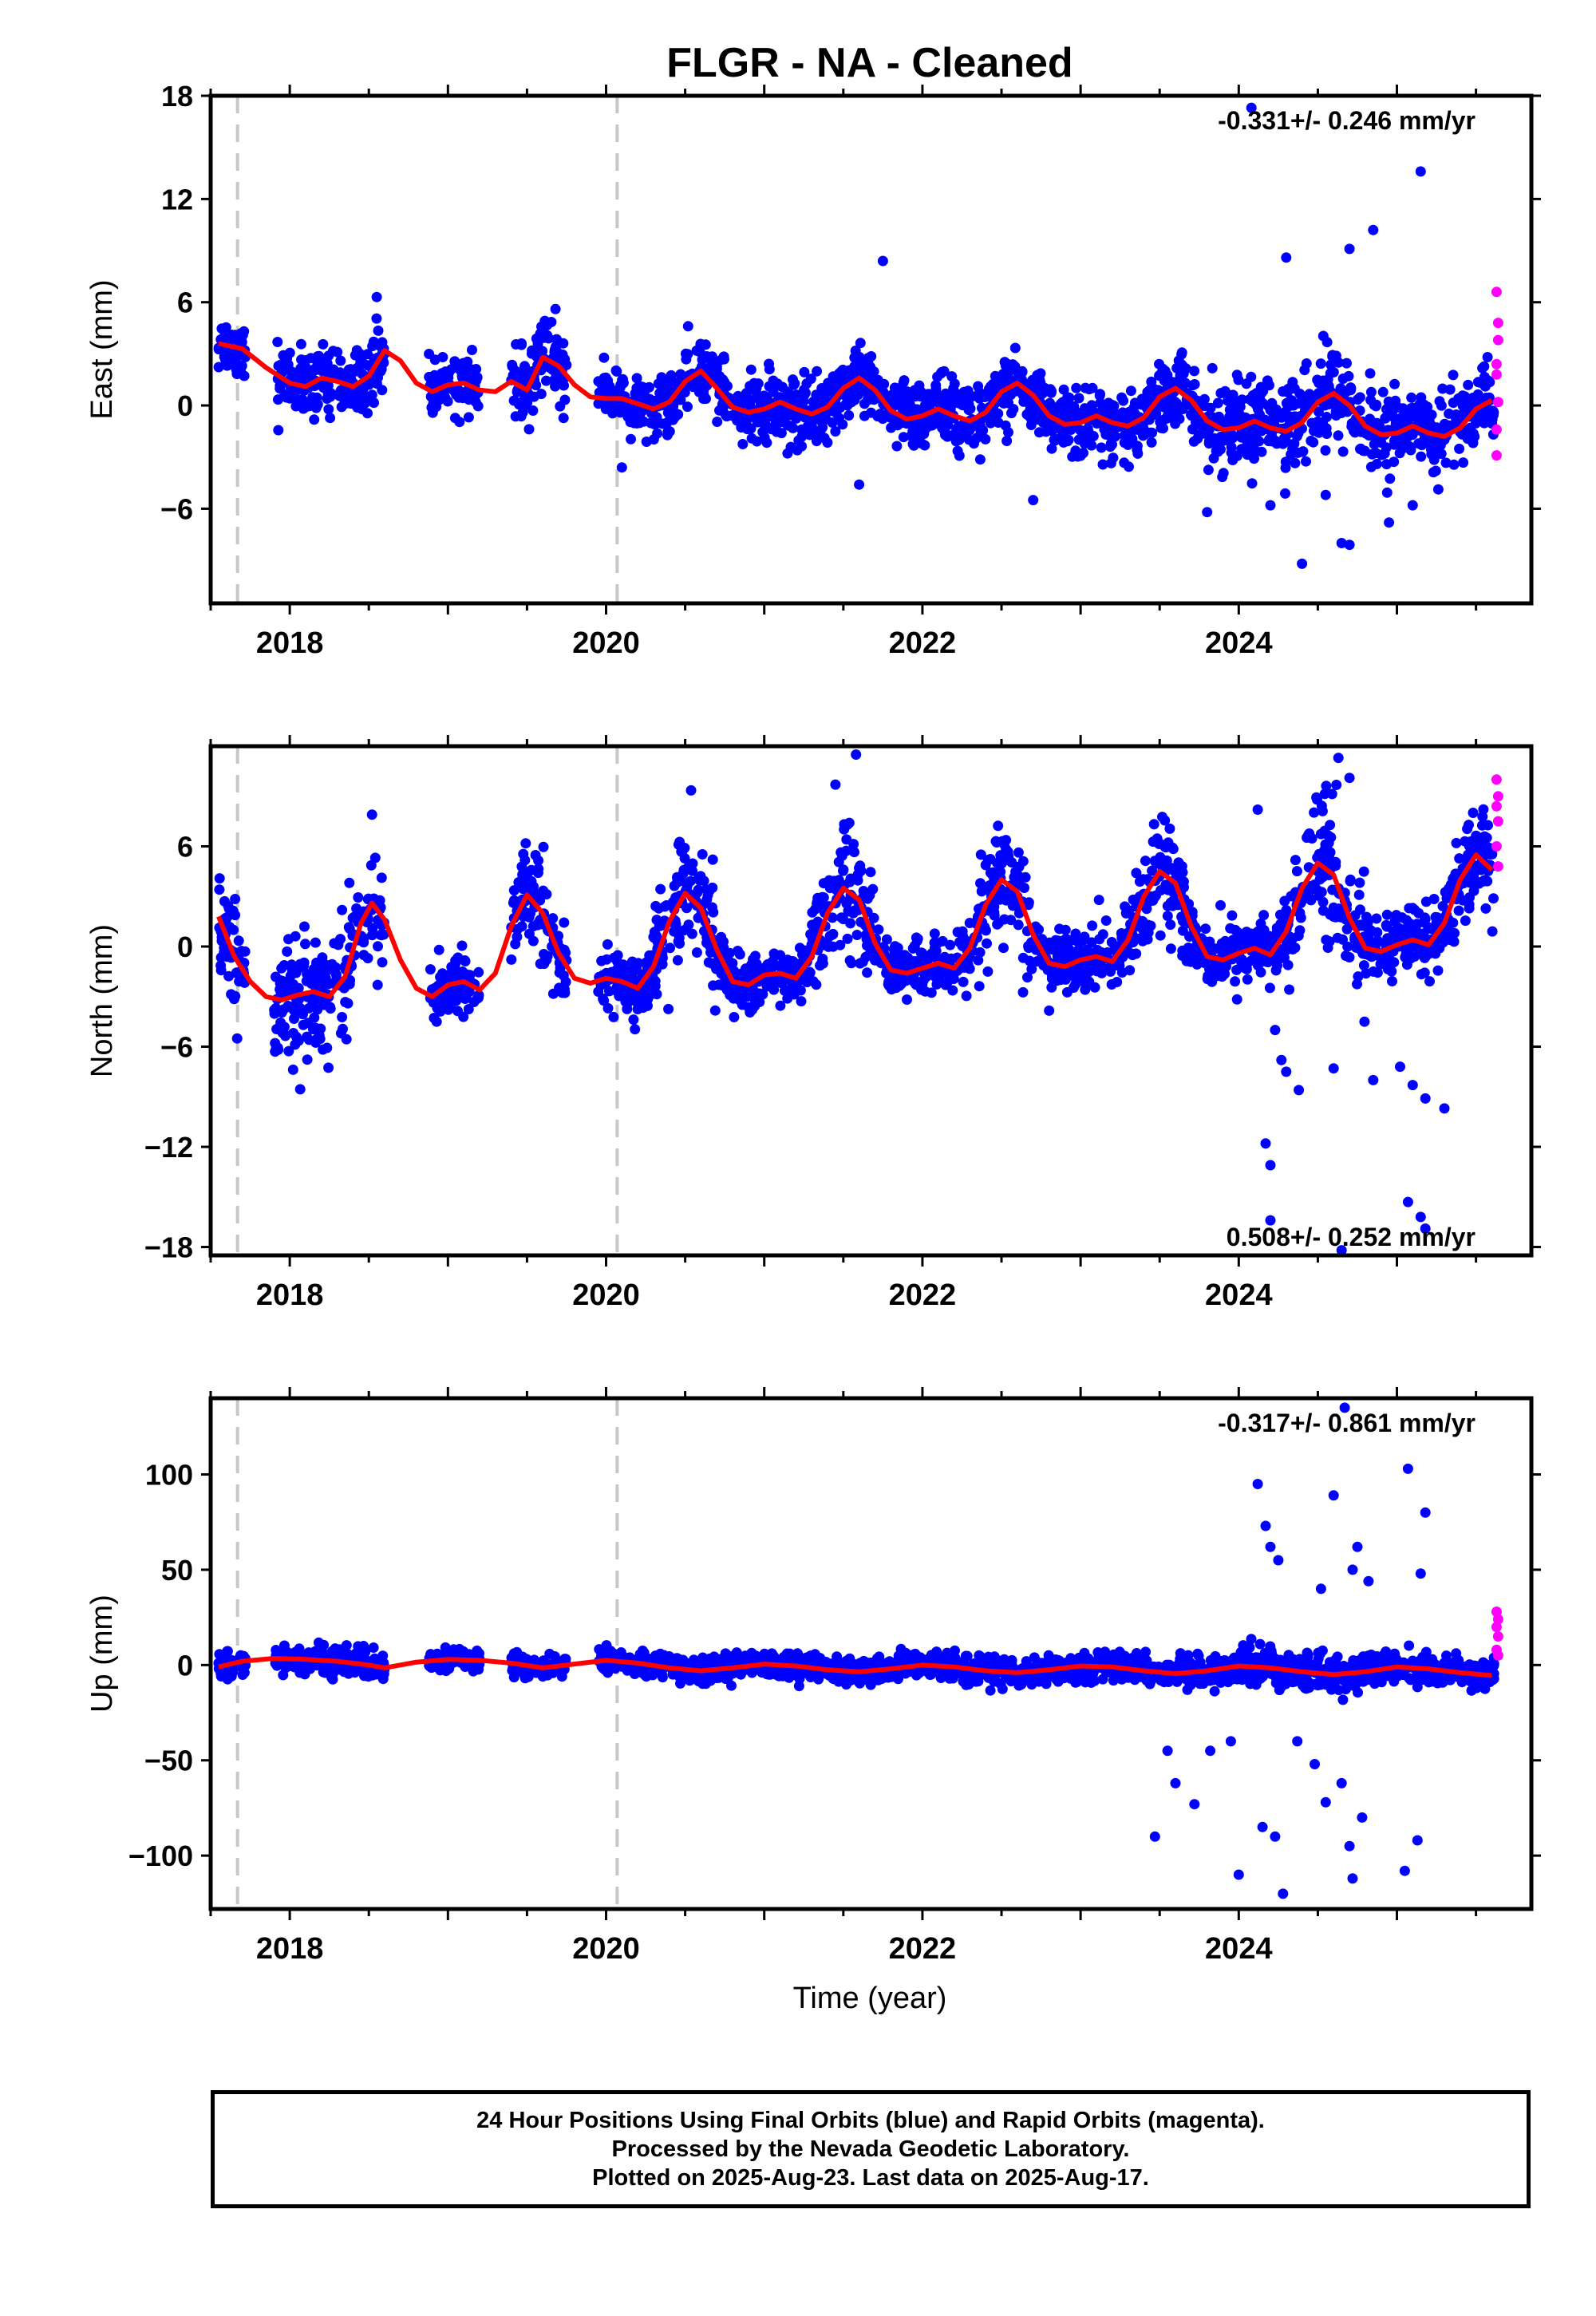 Image resolution: width=1596 pixels, height=2316 pixels. What do you see at coordinates (1497, 823) in the screenshot?
I see `series-rapid-north` at bounding box center [1497, 823].